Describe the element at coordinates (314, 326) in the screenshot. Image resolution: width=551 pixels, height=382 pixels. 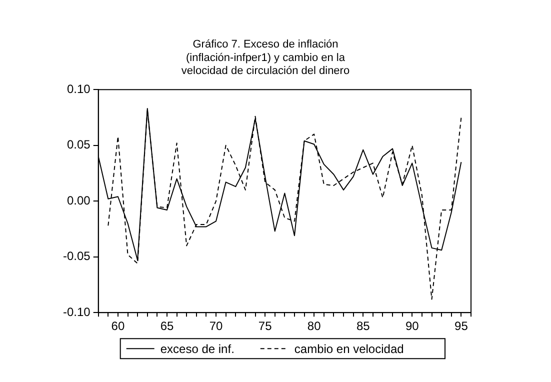
I see `x-tick-label: 80` at that location.